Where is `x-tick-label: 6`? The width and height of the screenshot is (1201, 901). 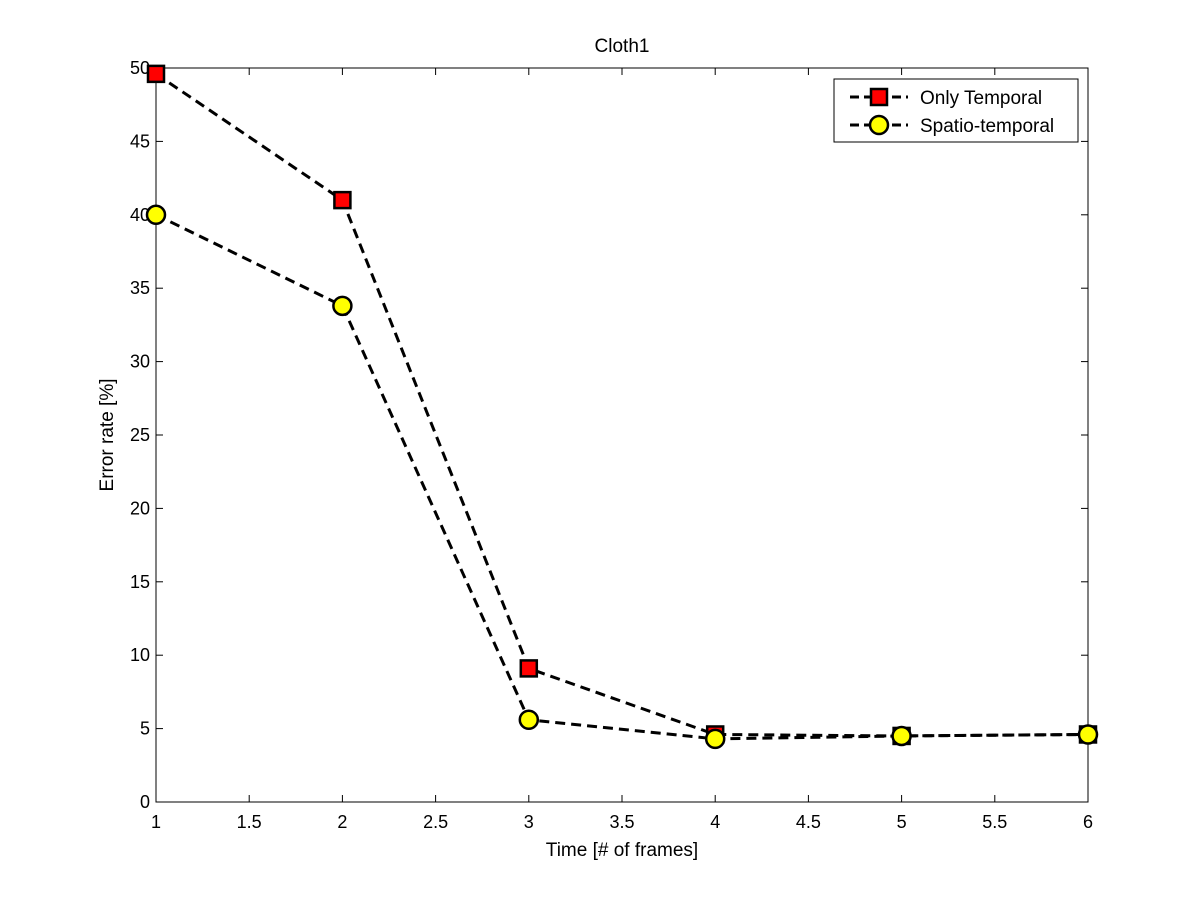 x-tick-label: 6 is located at coordinates (1088, 822).